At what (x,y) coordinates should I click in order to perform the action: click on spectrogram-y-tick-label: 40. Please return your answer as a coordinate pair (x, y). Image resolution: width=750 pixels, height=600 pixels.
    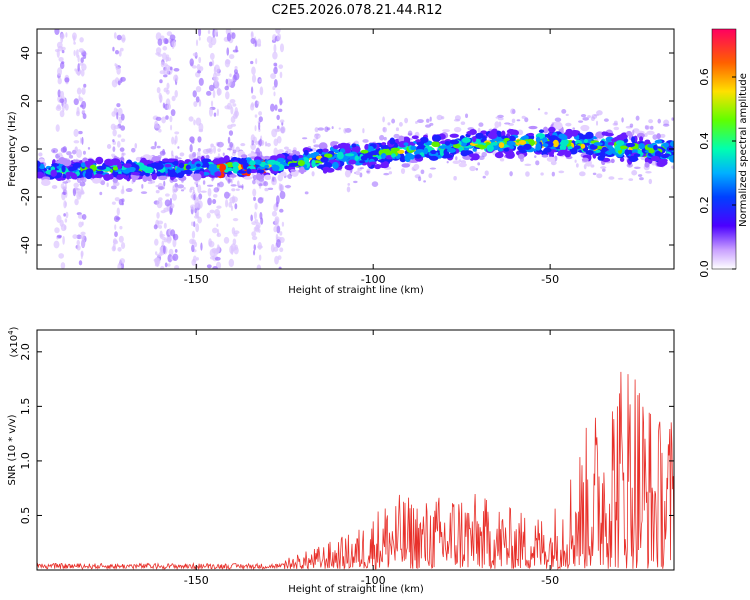
    Looking at the image, I should click on (25, 53).